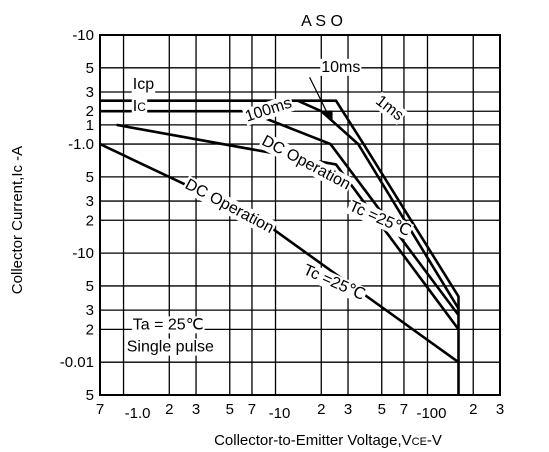 Image resolution: width=549 pixels, height=452 pixels. Describe the element at coordinates (90, 92) in the screenshot. I see `y-tick-label-2: 3` at that location.